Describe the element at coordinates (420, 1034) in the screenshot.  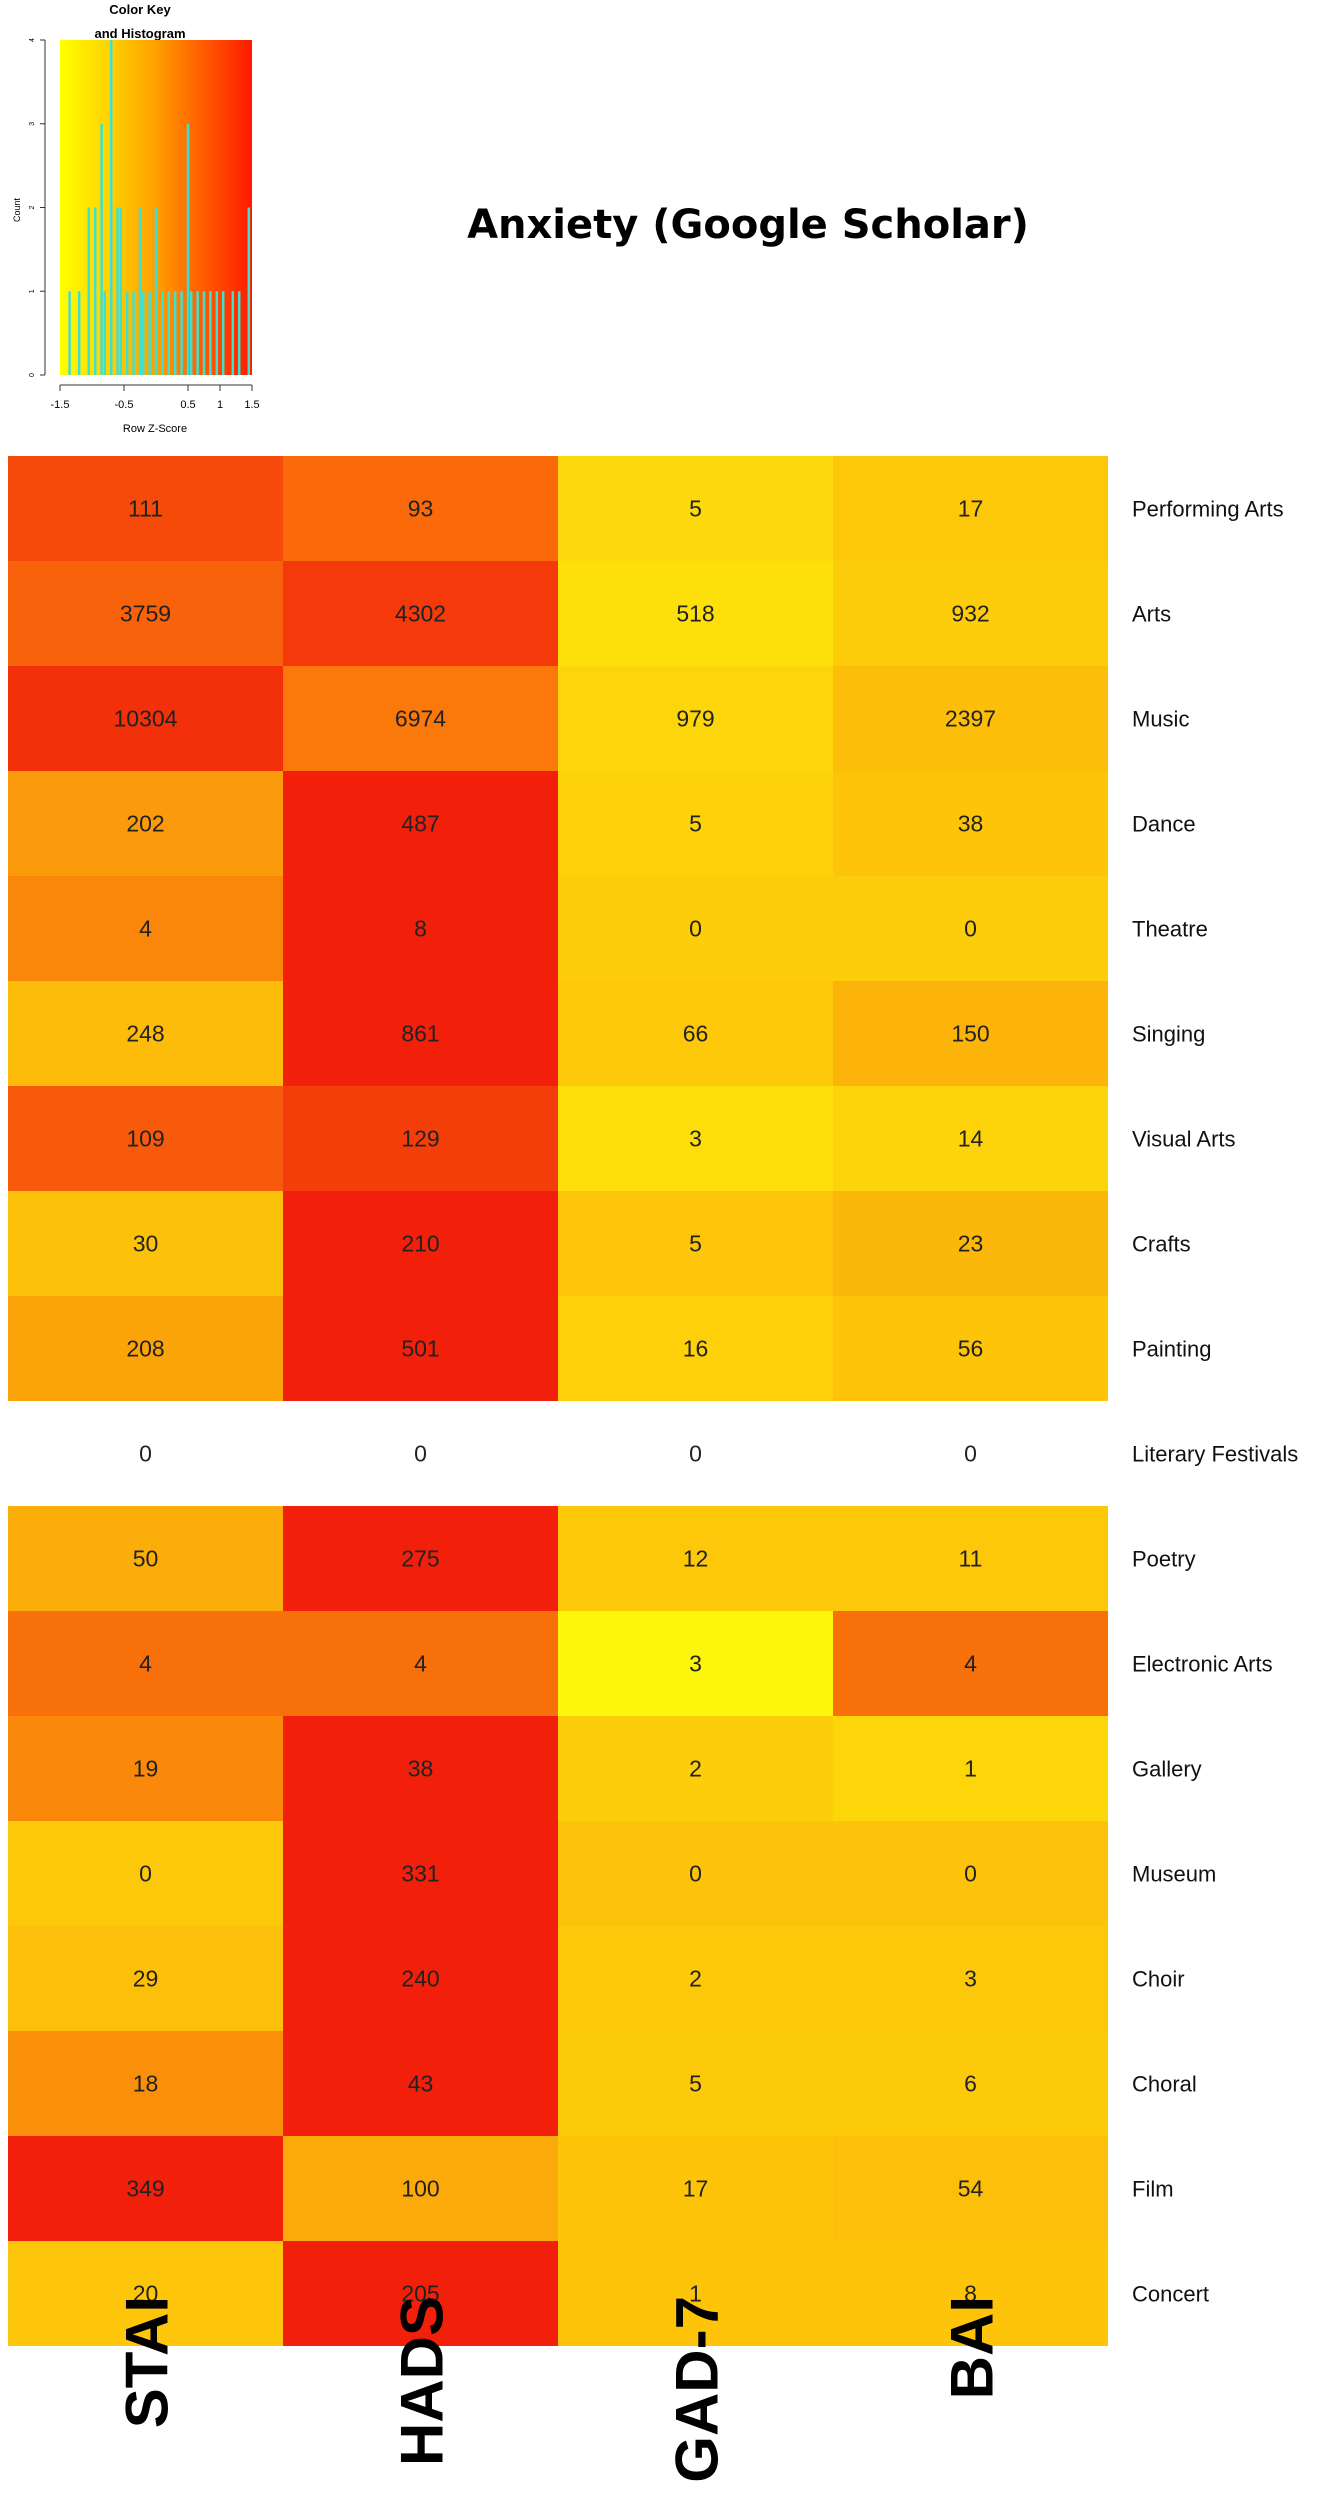
I see `cell-value: 861` at that location.